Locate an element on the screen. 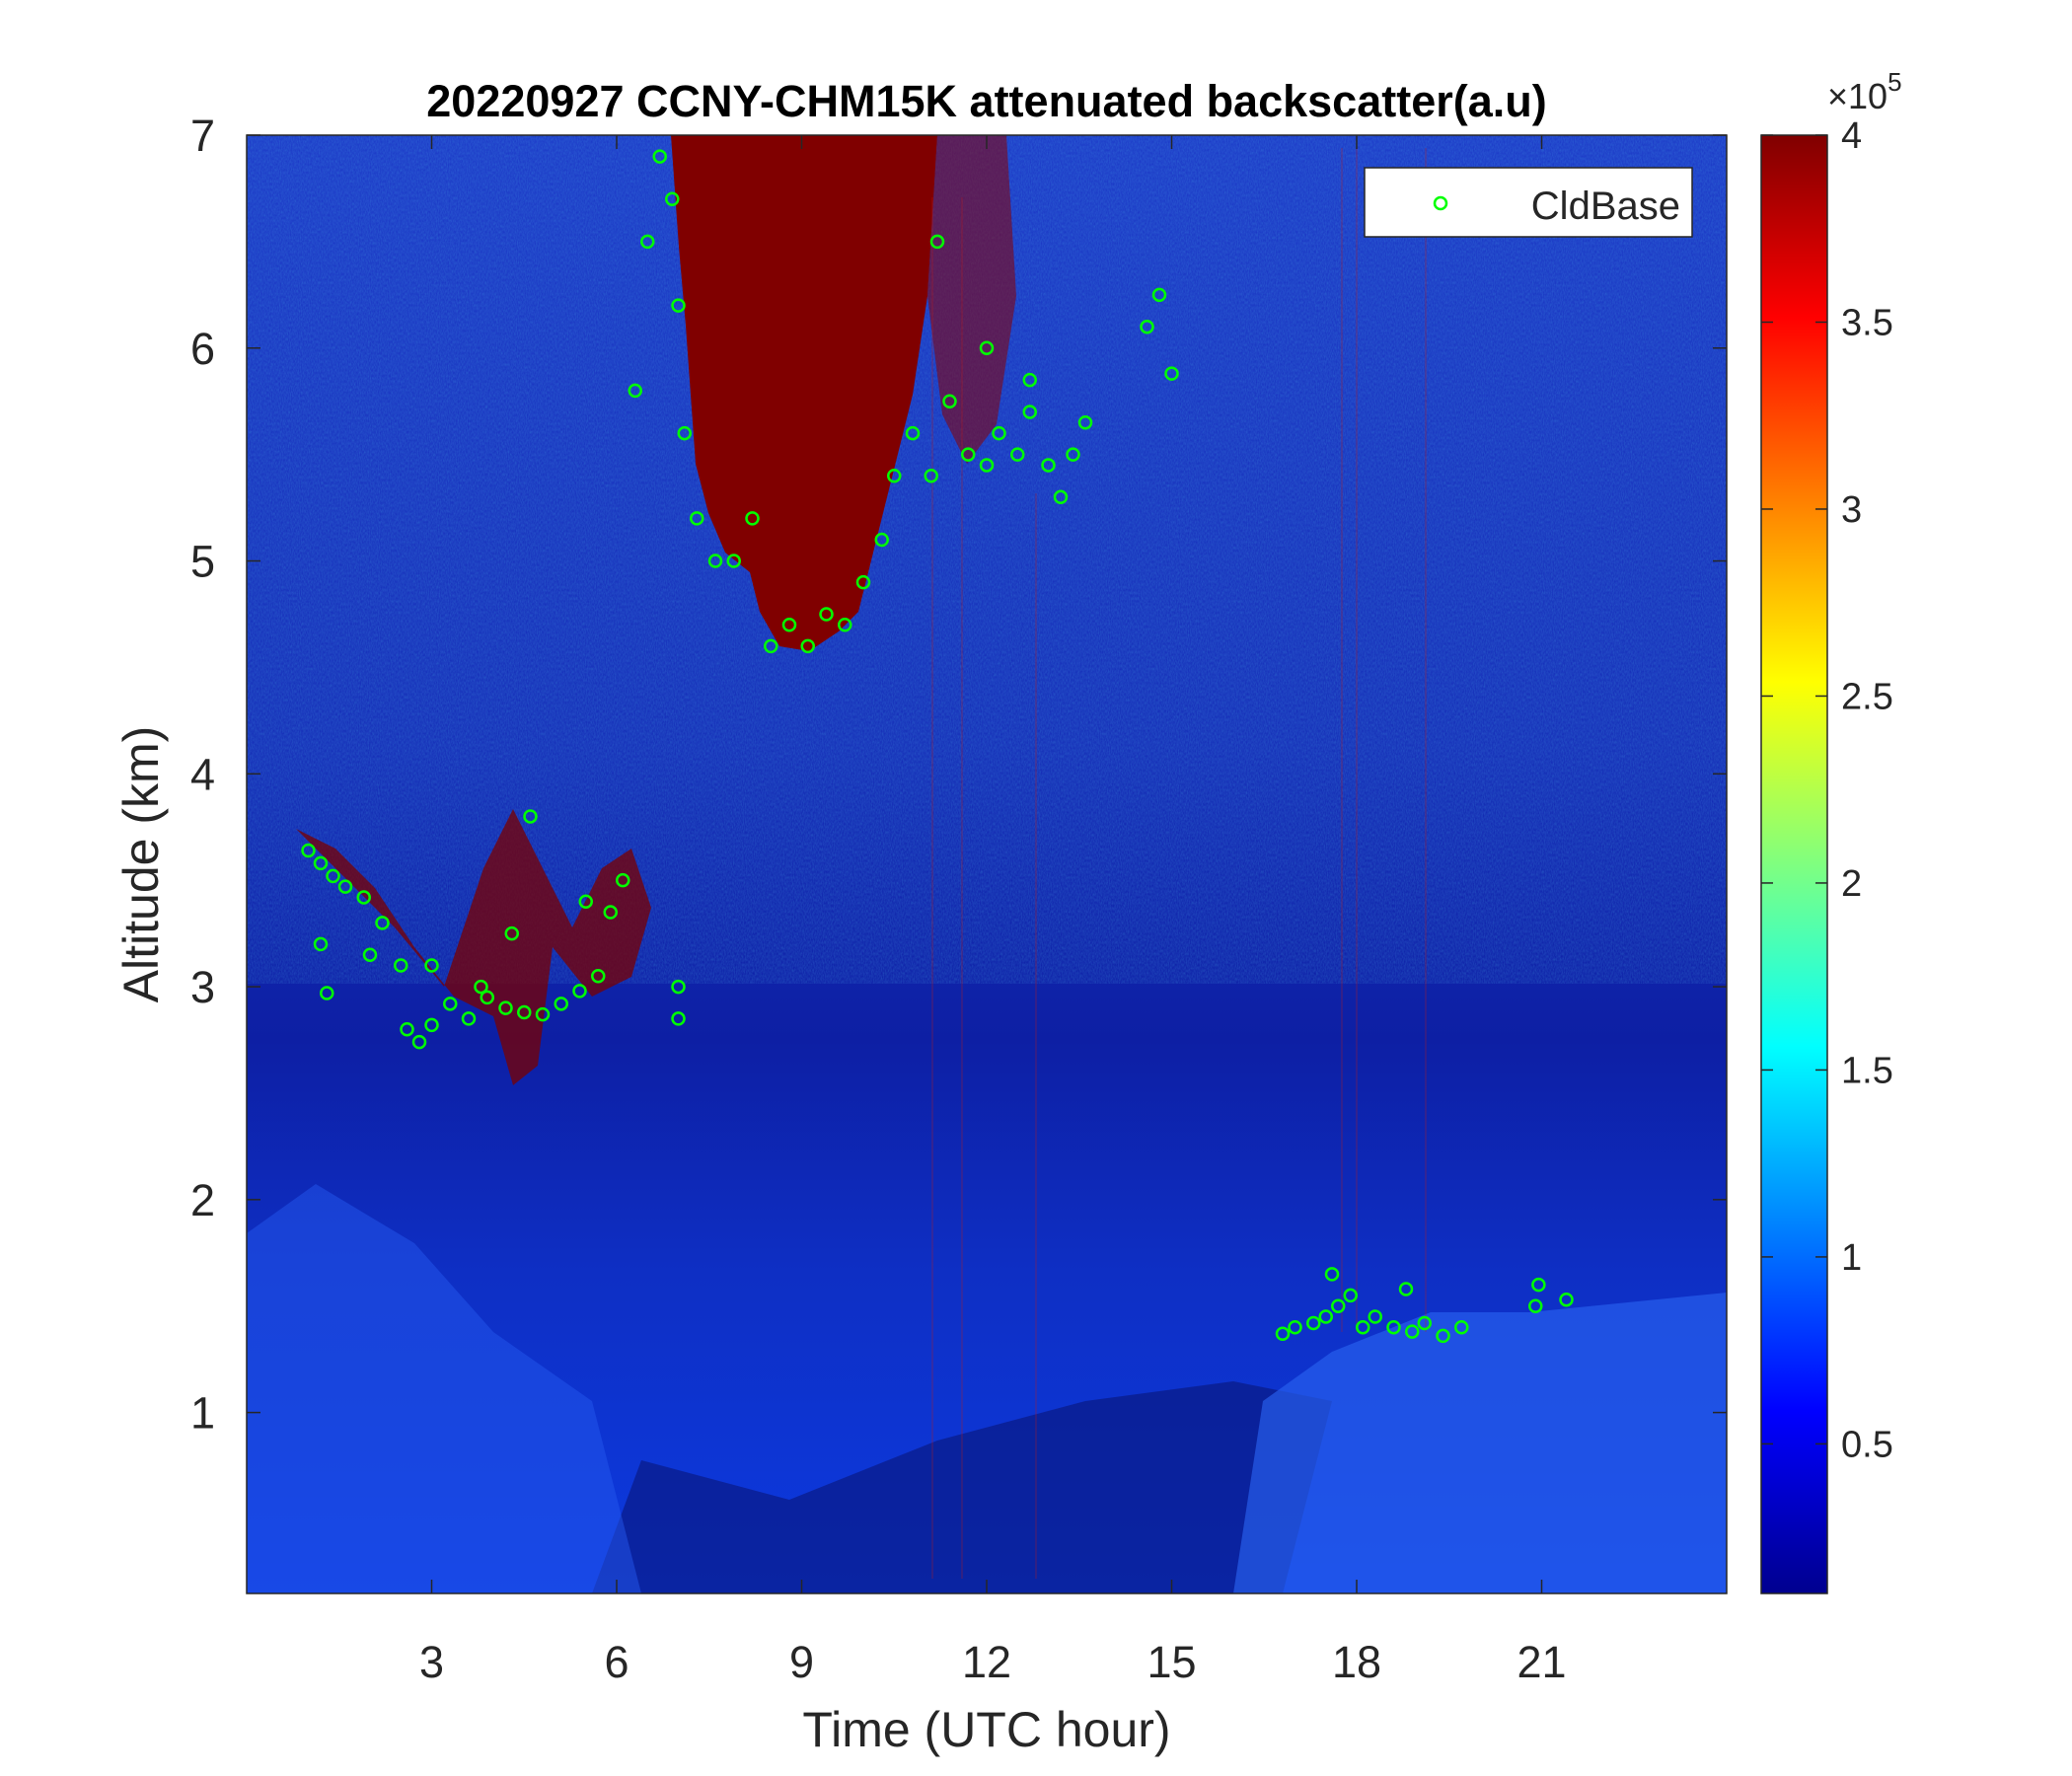 The width and height of the screenshot is (2072, 1776). y-tick-label: 1 is located at coordinates (203, 1414).